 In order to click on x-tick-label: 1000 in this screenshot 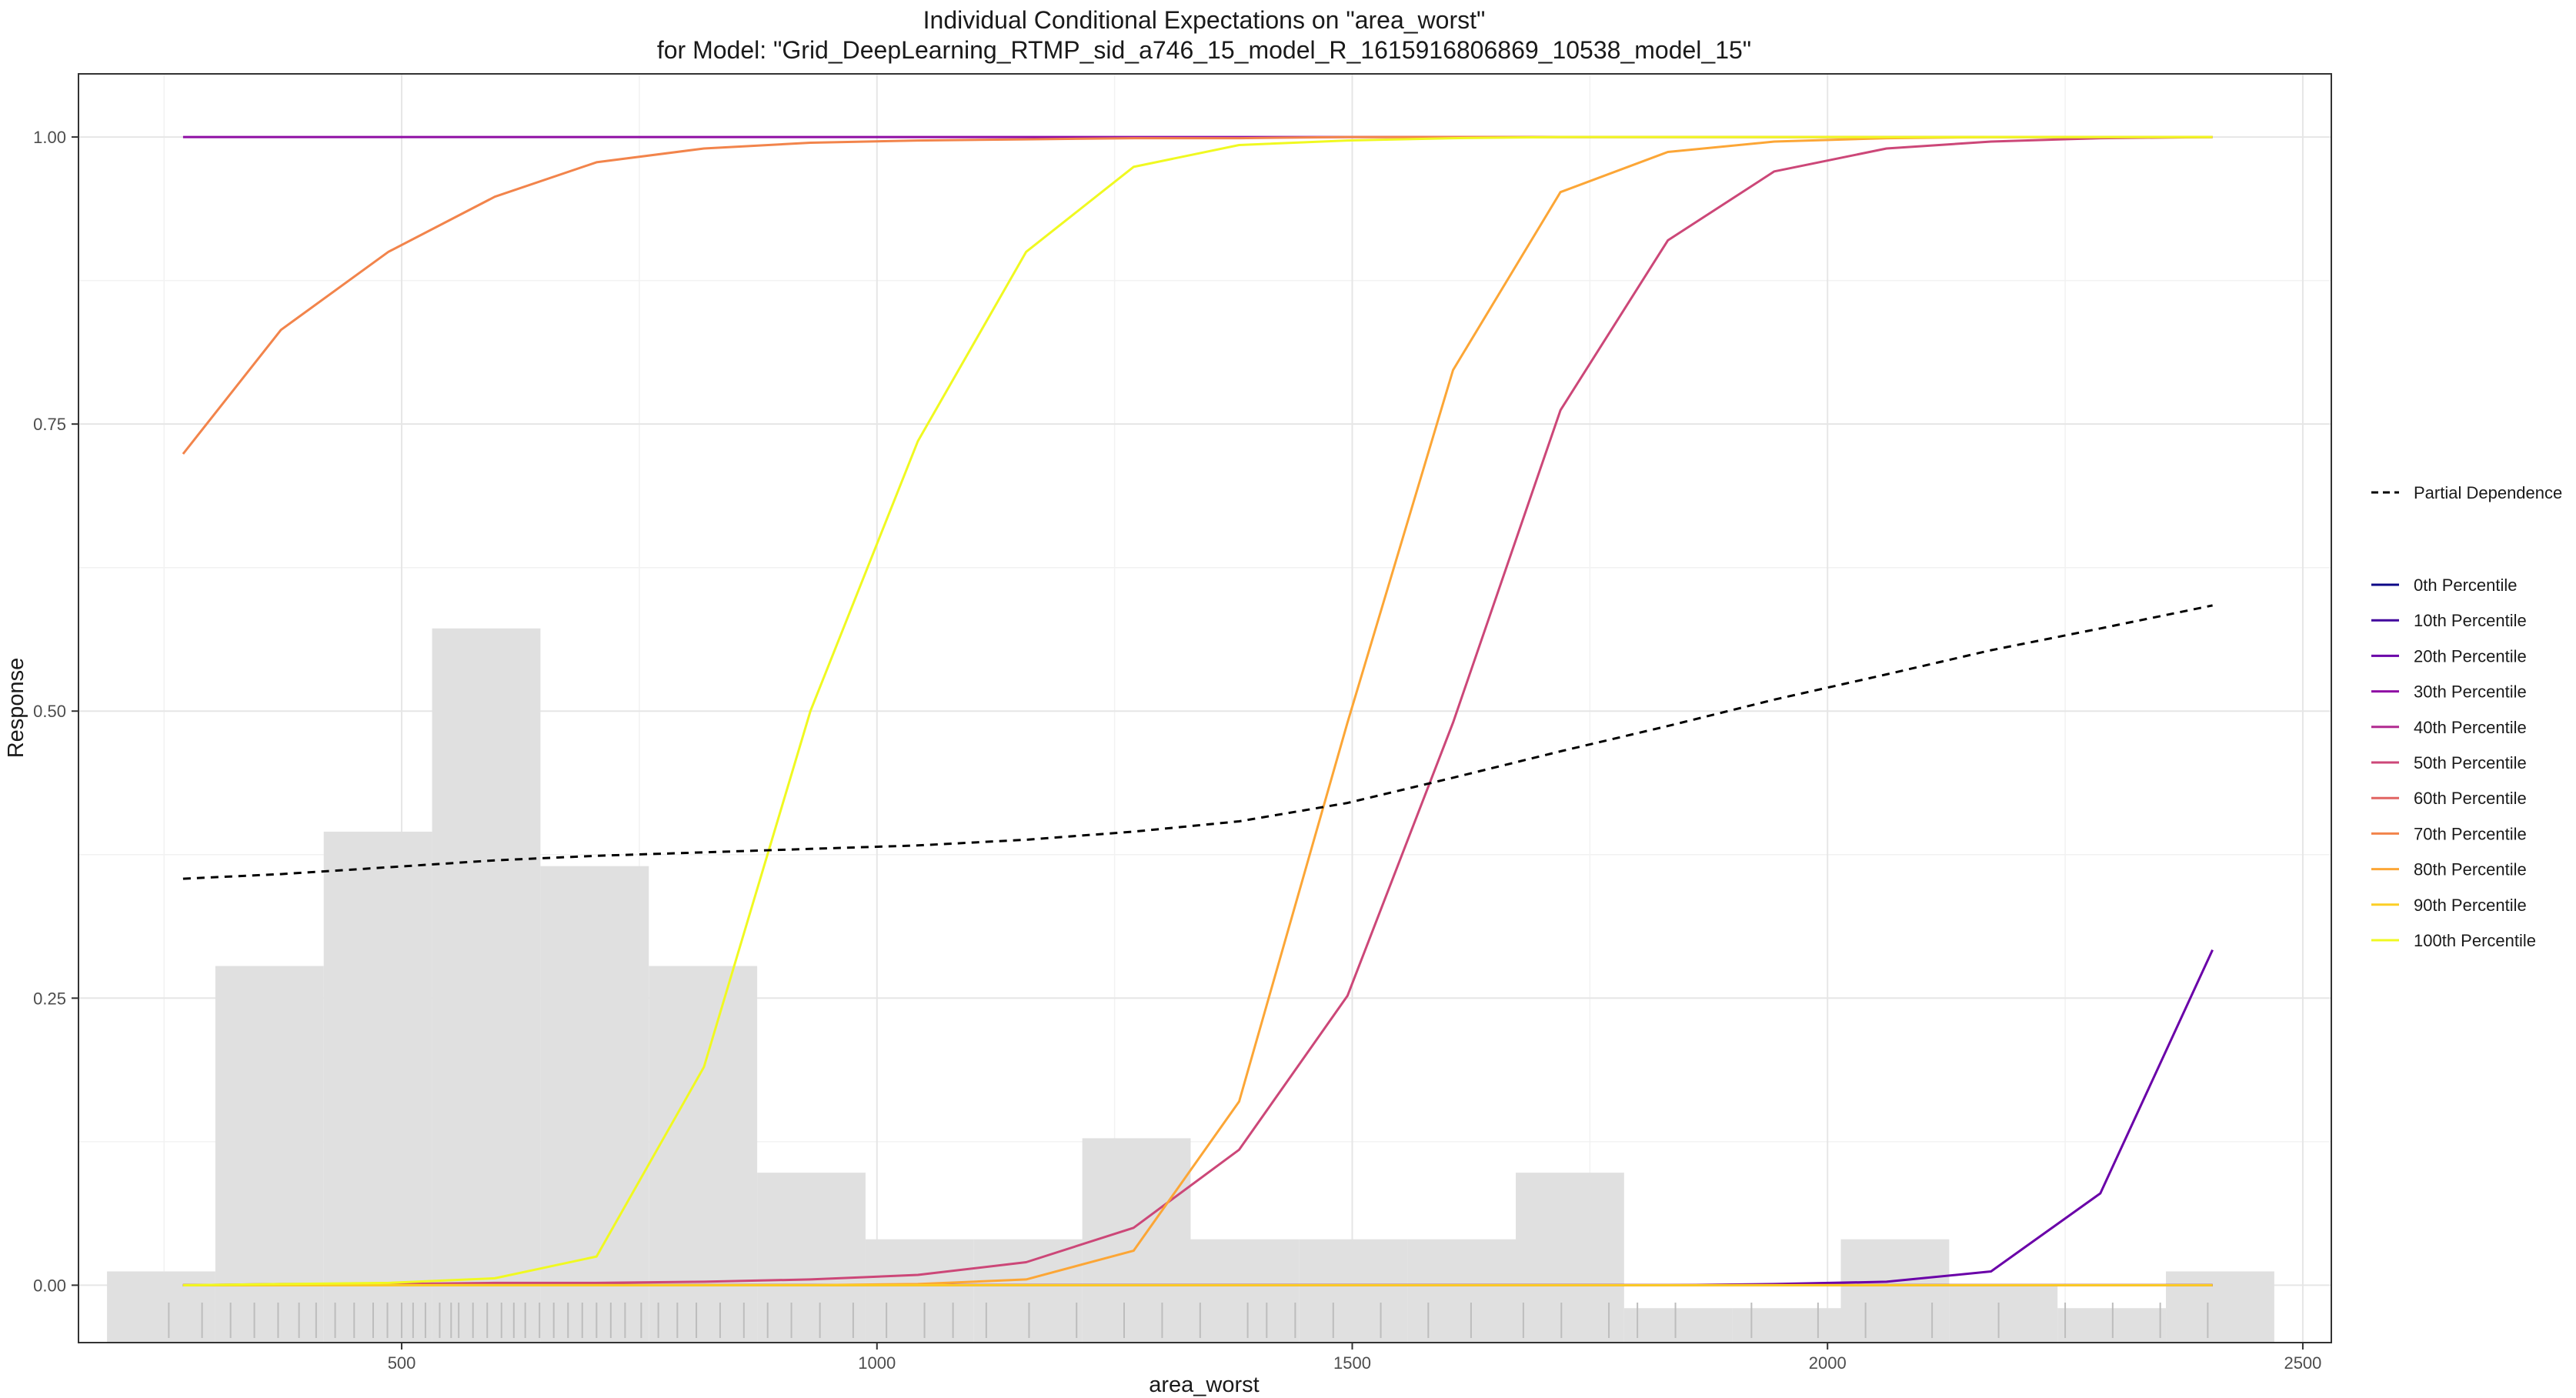, I will do `click(877, 1363)`.